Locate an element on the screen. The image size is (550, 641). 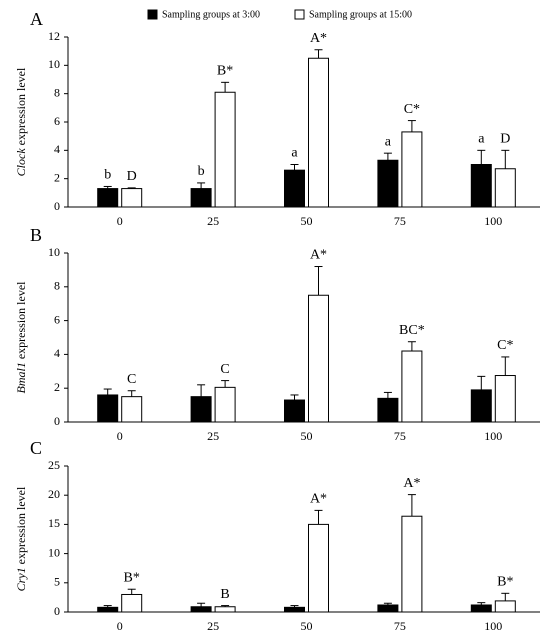
bar-label: B is located at coordinates (224, 594).